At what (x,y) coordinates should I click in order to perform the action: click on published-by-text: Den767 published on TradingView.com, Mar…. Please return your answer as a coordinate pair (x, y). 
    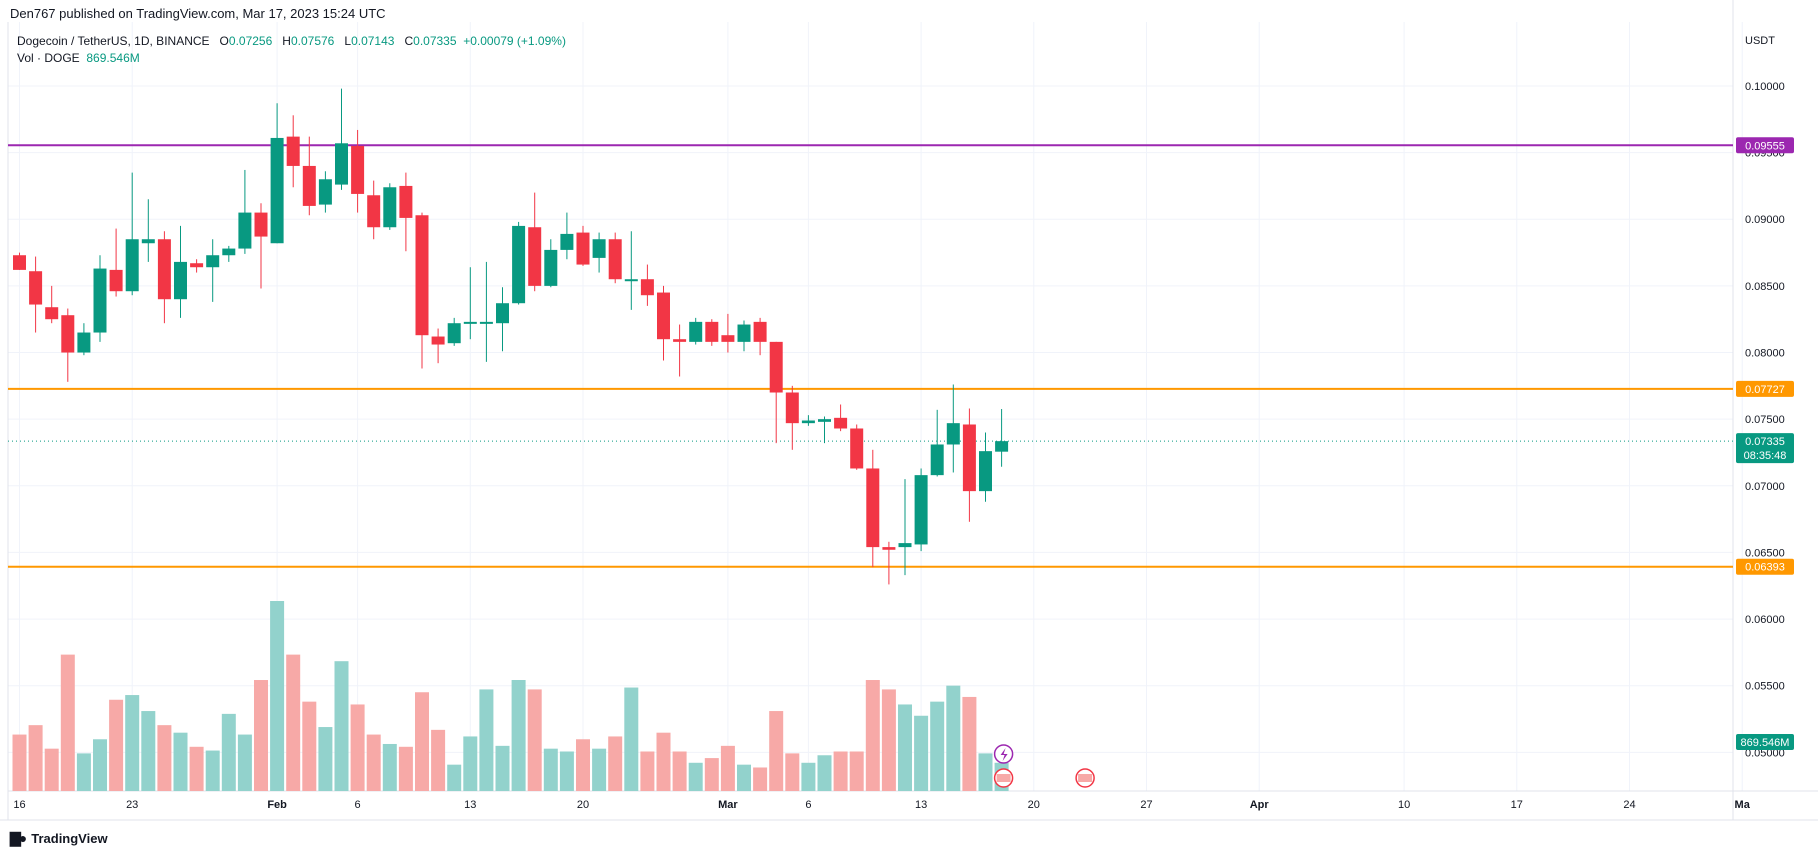
    Looking at the image, I should click on (198, 13).